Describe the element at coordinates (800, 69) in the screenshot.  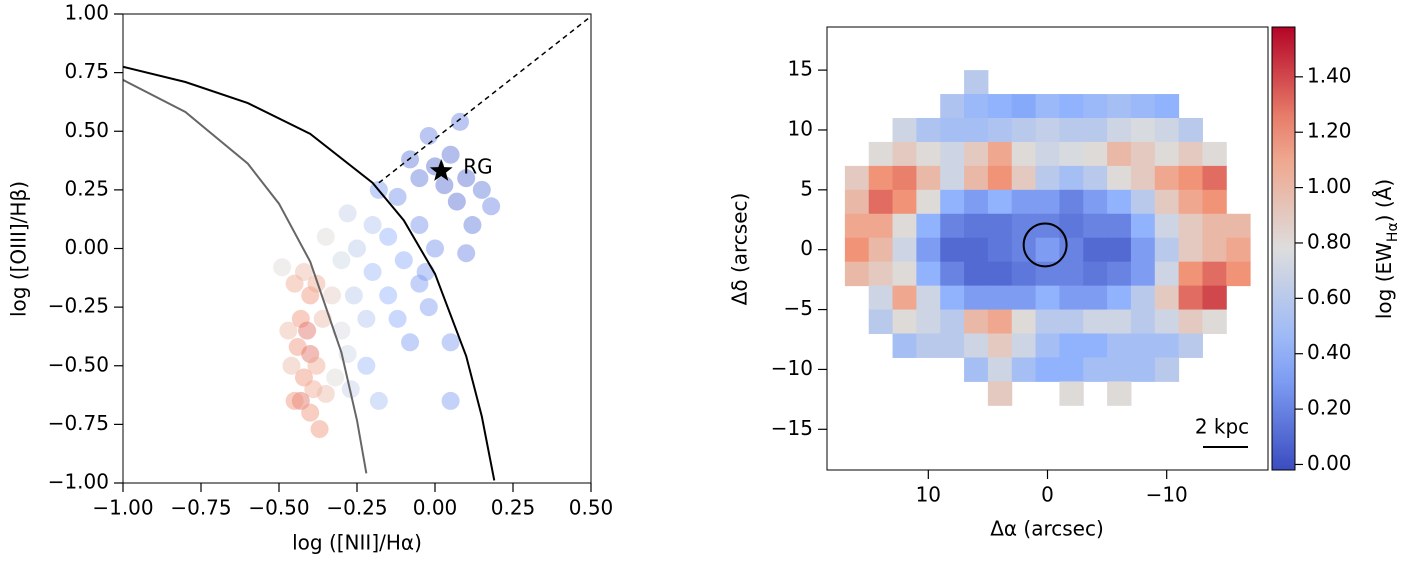
I see `y-tick-label: 15` at that location.